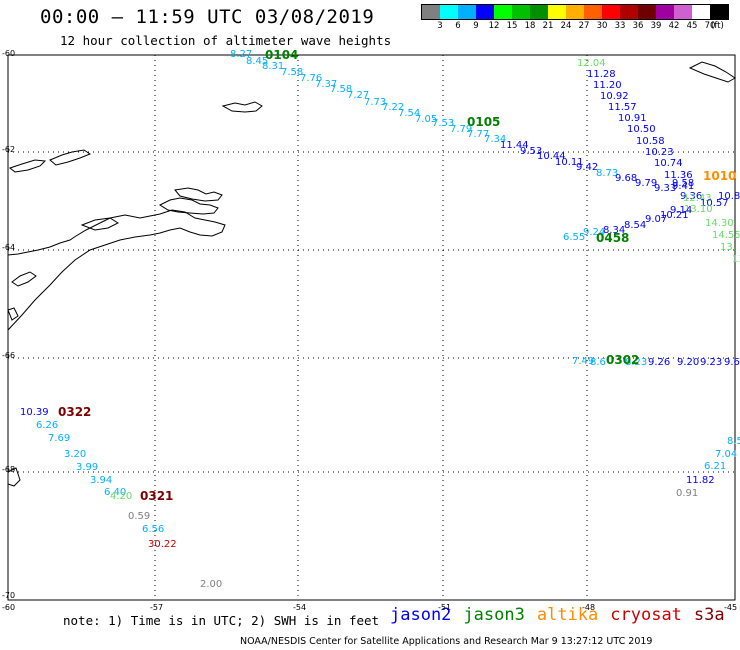 This screenshot has height=650, width=740. I want to click on wave-height-reading: 8.6, so click(598, 362).